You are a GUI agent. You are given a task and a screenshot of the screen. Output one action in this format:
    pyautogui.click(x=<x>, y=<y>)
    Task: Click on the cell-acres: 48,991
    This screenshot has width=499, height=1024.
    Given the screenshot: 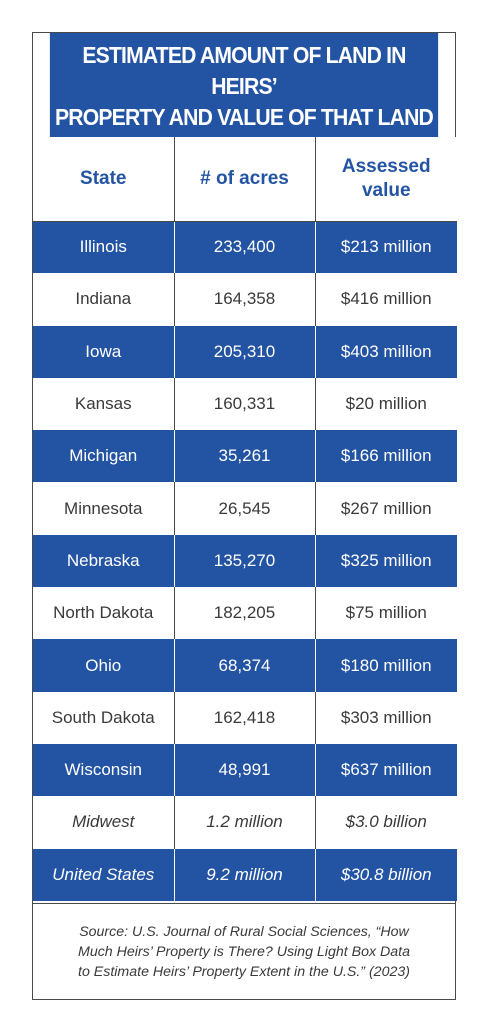 What is the action you would take?
    pyautogui.click(x=244, y=770)
    